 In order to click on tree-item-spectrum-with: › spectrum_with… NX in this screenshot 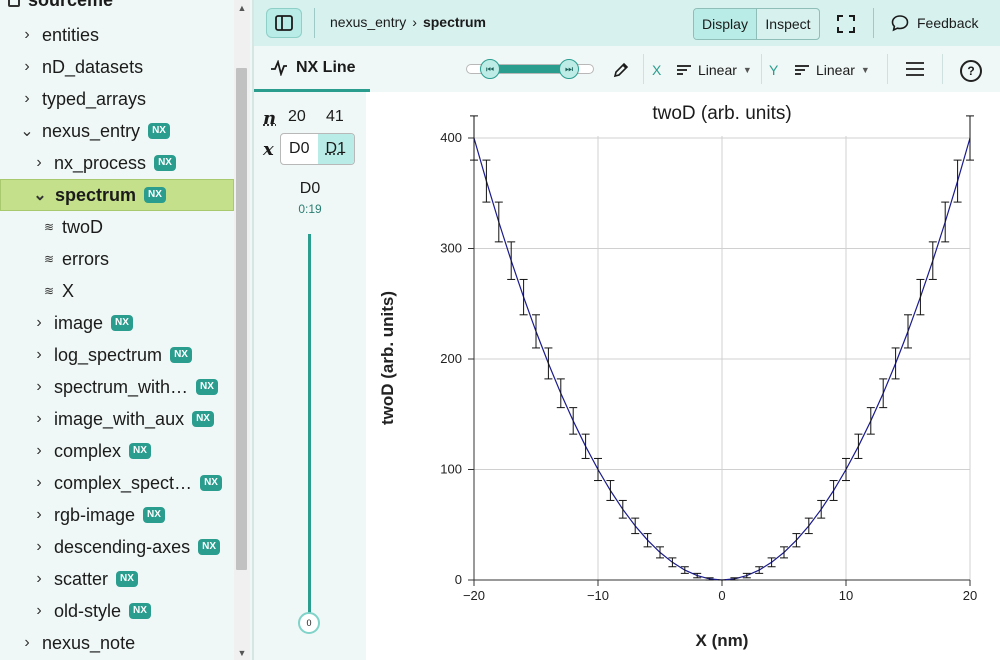, I will do `click(117, 387)`.